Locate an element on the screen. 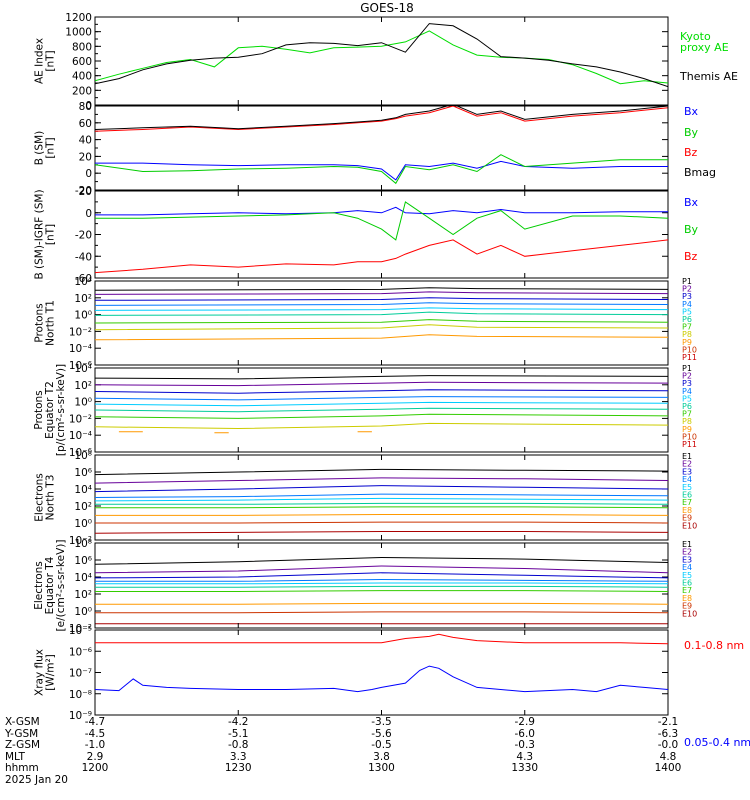  y-tick-label: 10⁻⁵ is located at coordinates (80, 631).